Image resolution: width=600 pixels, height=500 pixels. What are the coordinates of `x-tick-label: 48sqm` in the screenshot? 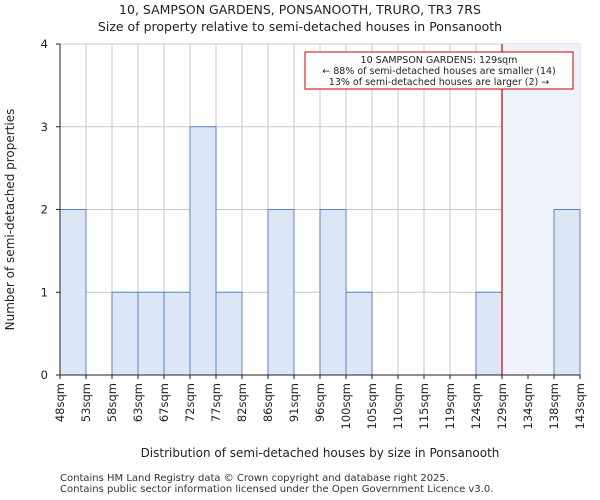 It's located at (60, 402).